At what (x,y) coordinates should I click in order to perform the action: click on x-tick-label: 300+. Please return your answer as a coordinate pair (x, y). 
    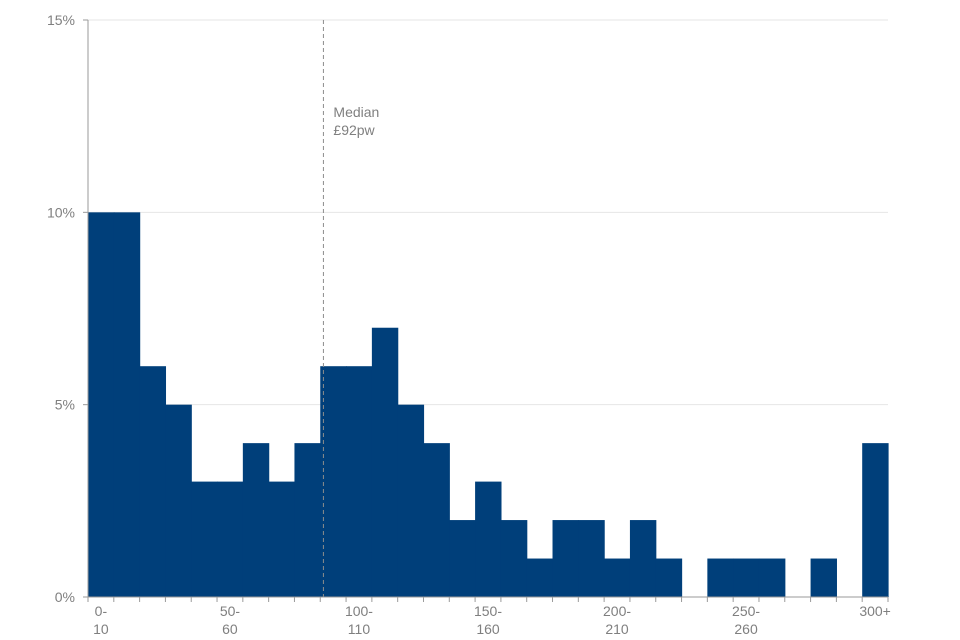
    Looking at the image, I should click on (875, 611).